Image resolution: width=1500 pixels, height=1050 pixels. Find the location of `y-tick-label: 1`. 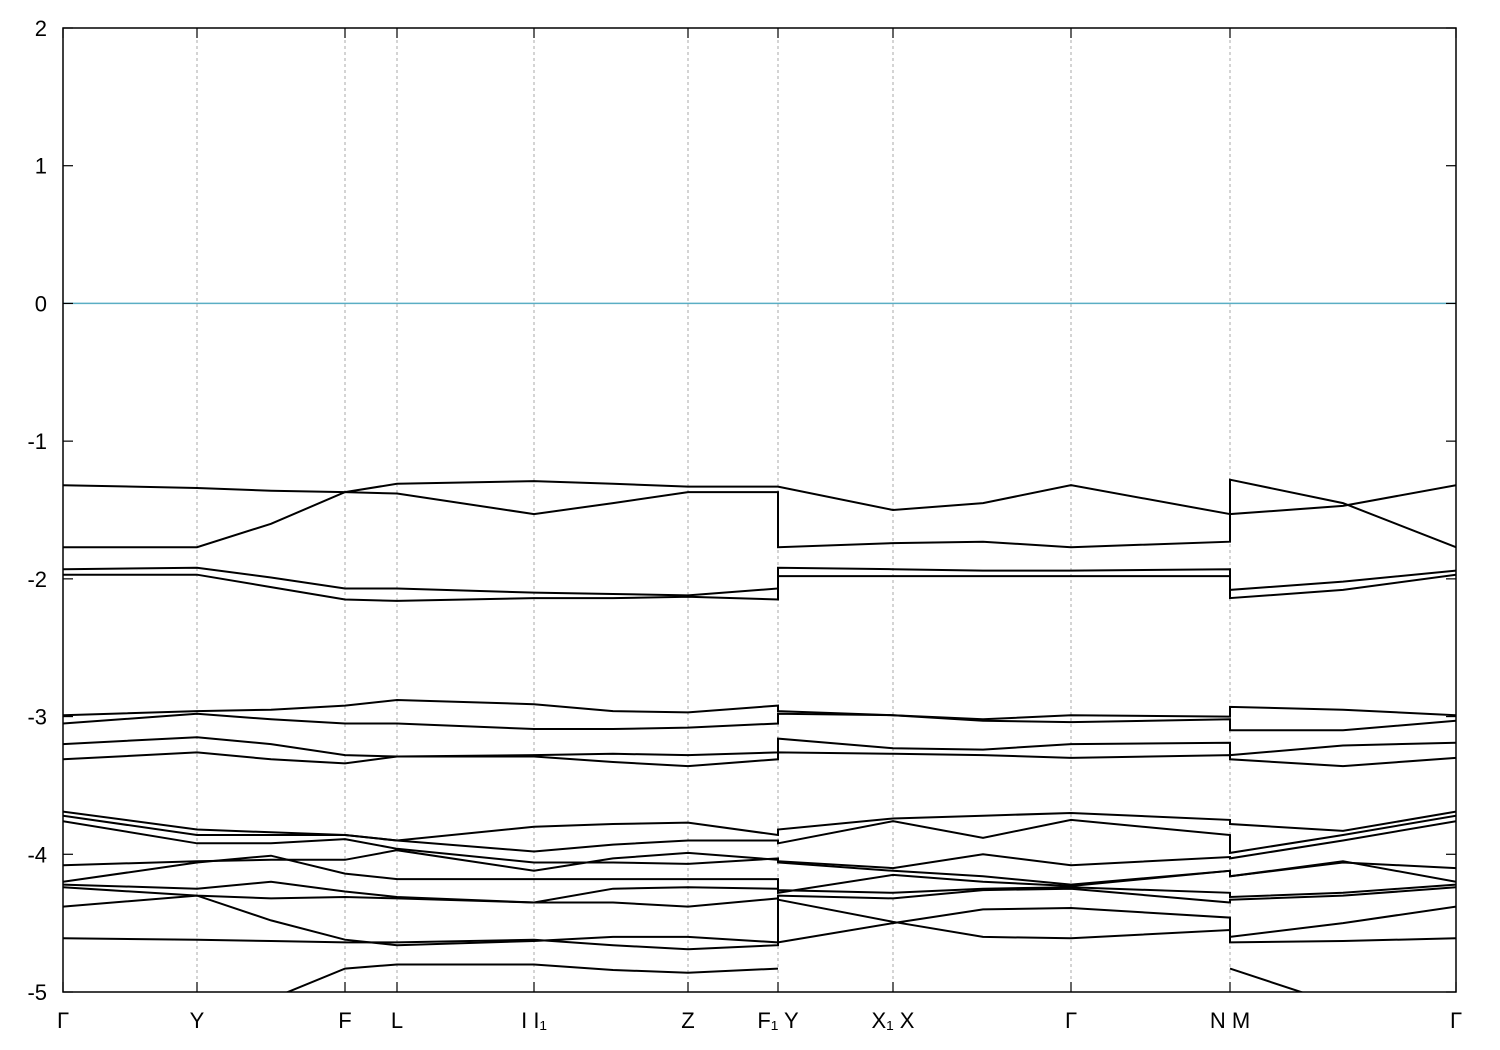

y-tick-label: 1 is located at coordinates (41, 166).